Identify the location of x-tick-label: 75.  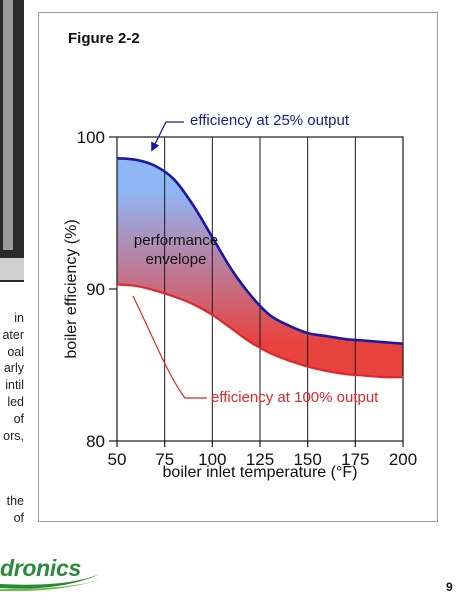
(164, 459).